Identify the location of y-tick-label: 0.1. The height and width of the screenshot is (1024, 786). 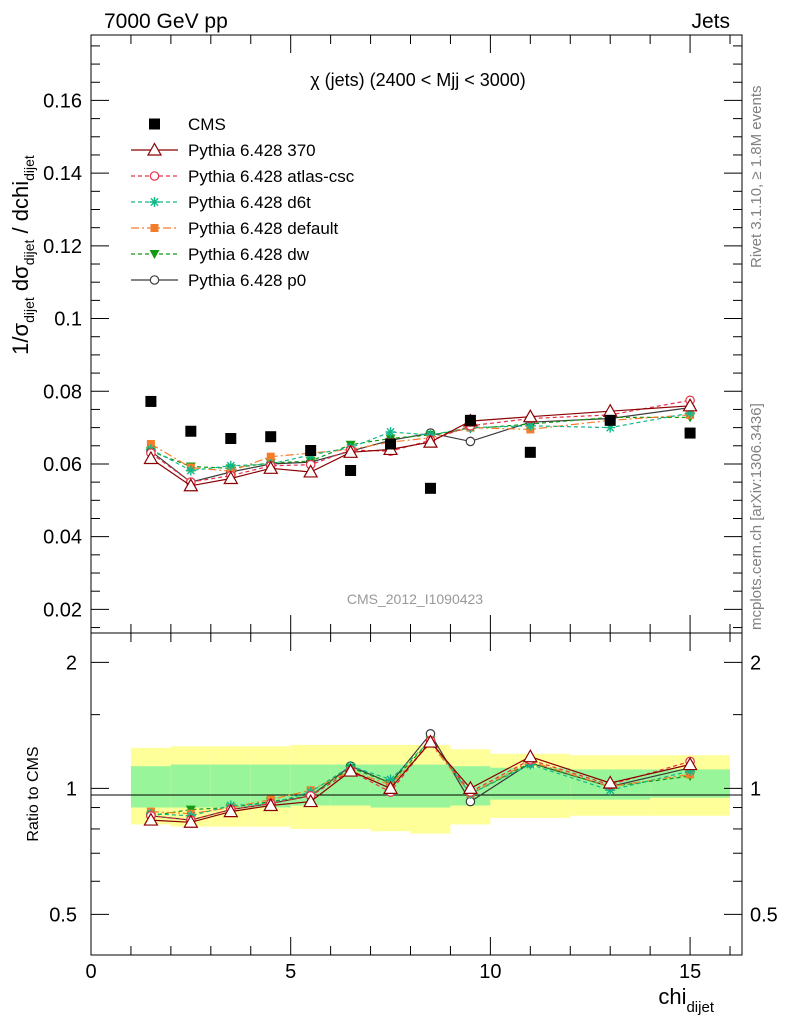
(68, 320).